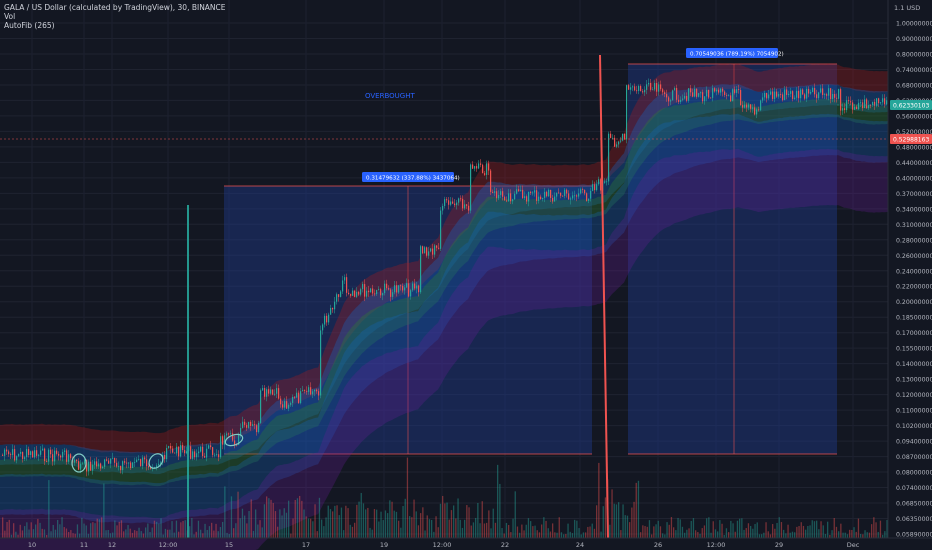 This screenshot has width=932, height=550. Describe the element at coordinates (914, 333) in the screenshot. I see `y-tick-label: 0.17000000` at that location.